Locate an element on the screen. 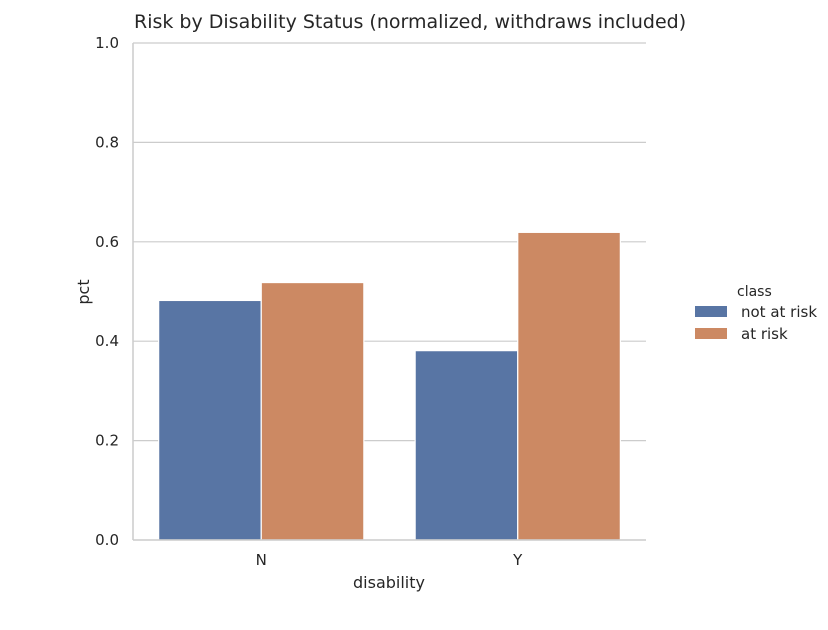 The height and width of the screenshot is (630, 828). legend-label: at risk is located at coordinates (764, 334).